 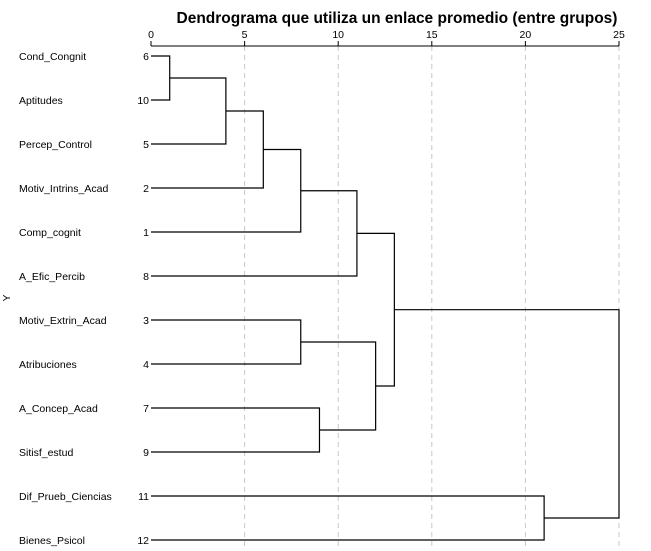 What do you see at coordinates (58, 409) in the screenshot?
I see `leaf-label: A_Concep_Acad` at bounding box center [58, 409].